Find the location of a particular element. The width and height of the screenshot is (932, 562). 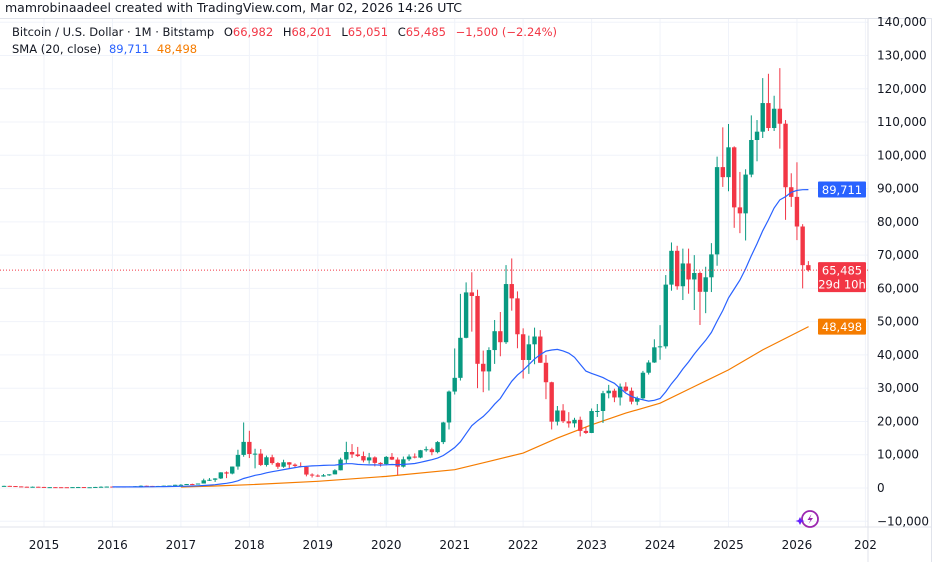

tradingview-logo-icon is located at coordinates (807, 519).